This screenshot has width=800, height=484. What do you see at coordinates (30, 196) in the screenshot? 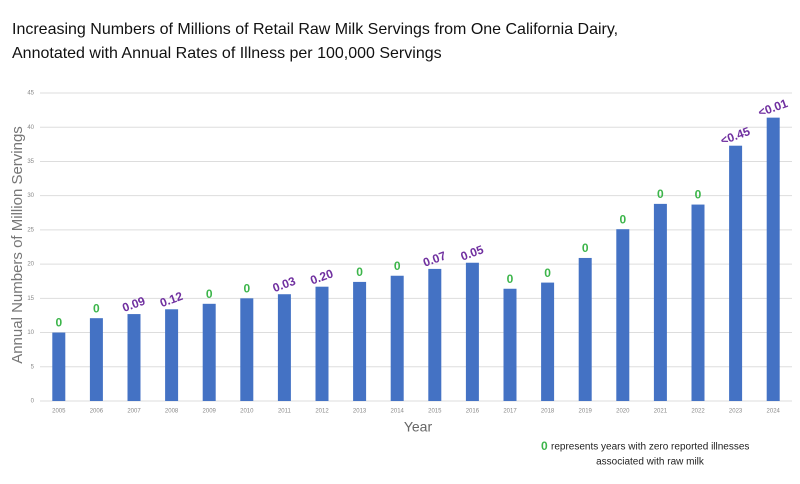
I see `y-tick-label: 30` at bounding box center [30, 196].